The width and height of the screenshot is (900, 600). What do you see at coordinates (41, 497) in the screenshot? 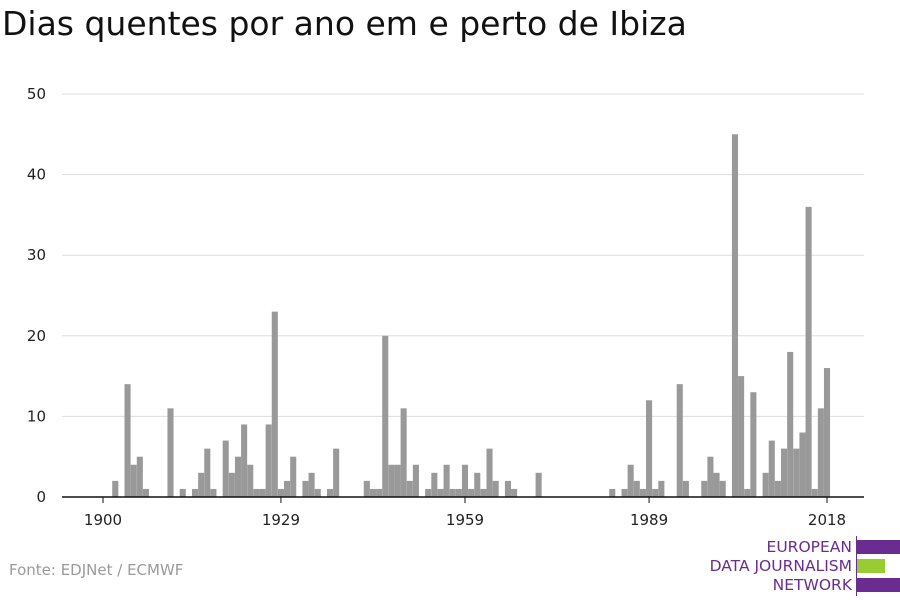
I see `y-tick-label-0: 0` at bounding box center [41, 497].